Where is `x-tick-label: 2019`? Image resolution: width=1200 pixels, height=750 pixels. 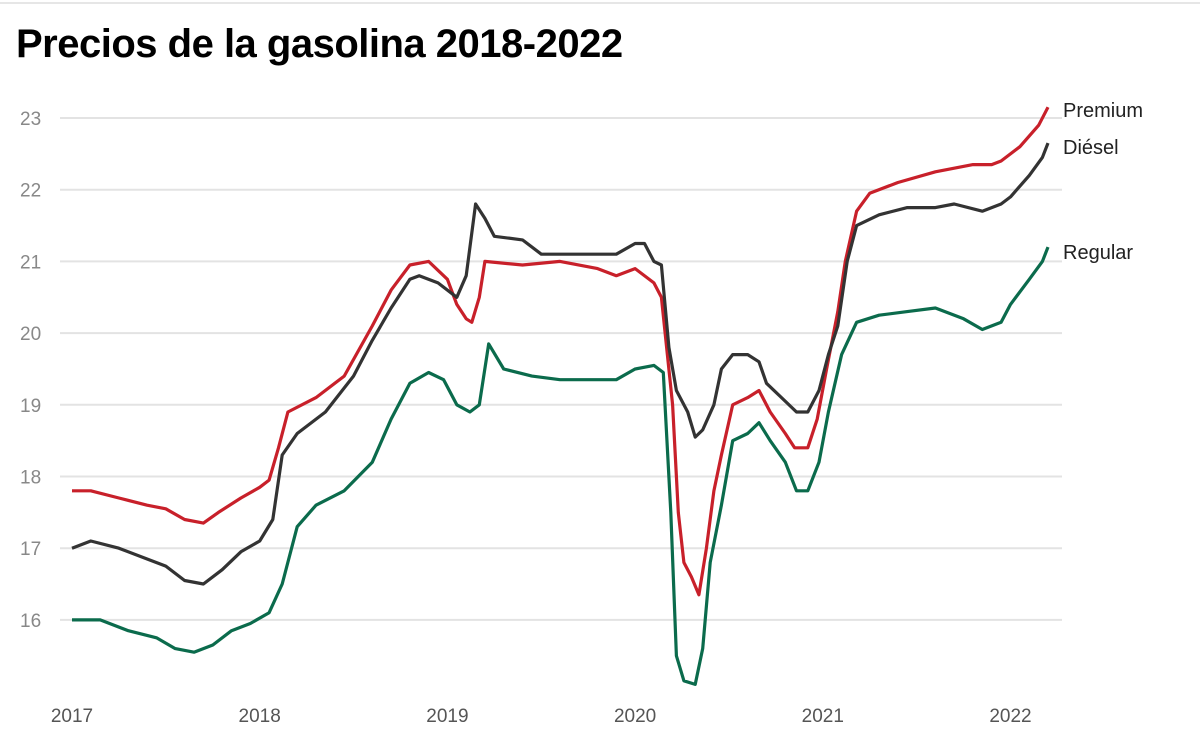
x-tick-label: 2019 is located at coordinates (447, 716).